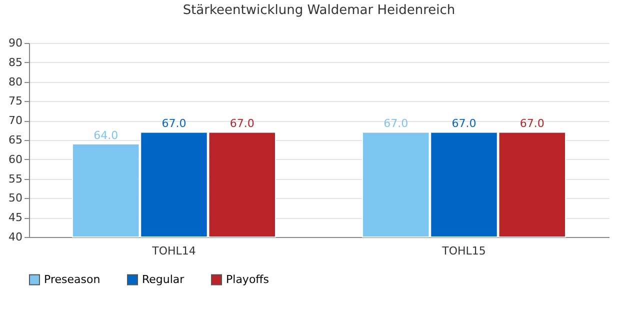 This screenshot has height=320, width=640. Describe the element at coordinates (248, 279) in the screenshot. I see `legend-label: Playoffs` at that location.